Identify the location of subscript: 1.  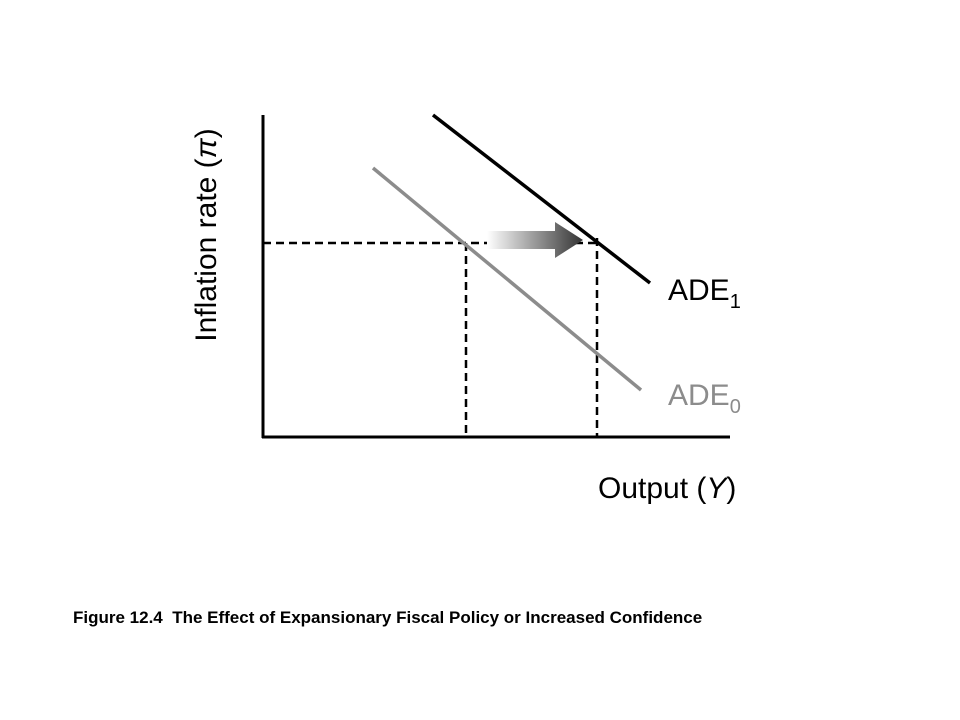
(735, 302).